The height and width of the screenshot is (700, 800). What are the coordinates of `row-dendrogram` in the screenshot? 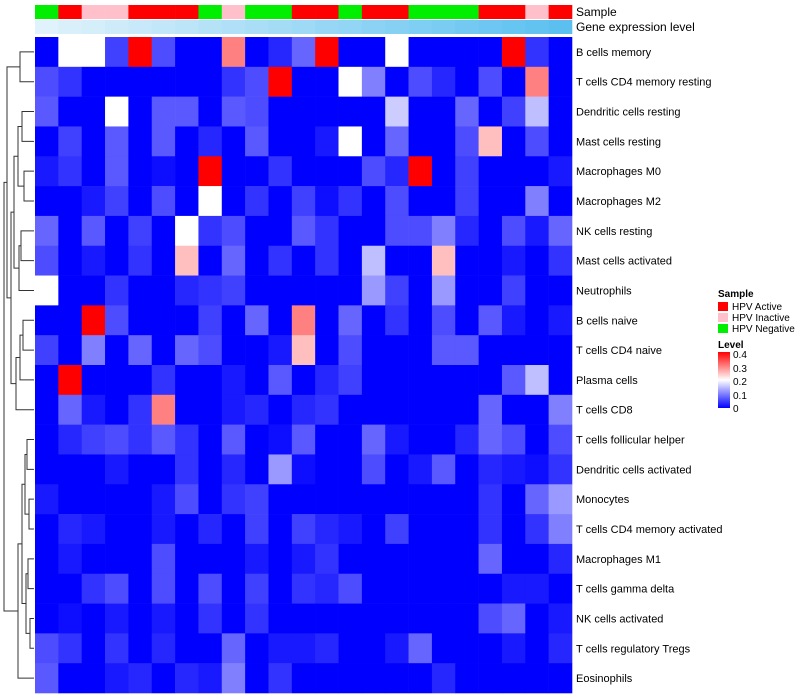 It's located at (18, 365).